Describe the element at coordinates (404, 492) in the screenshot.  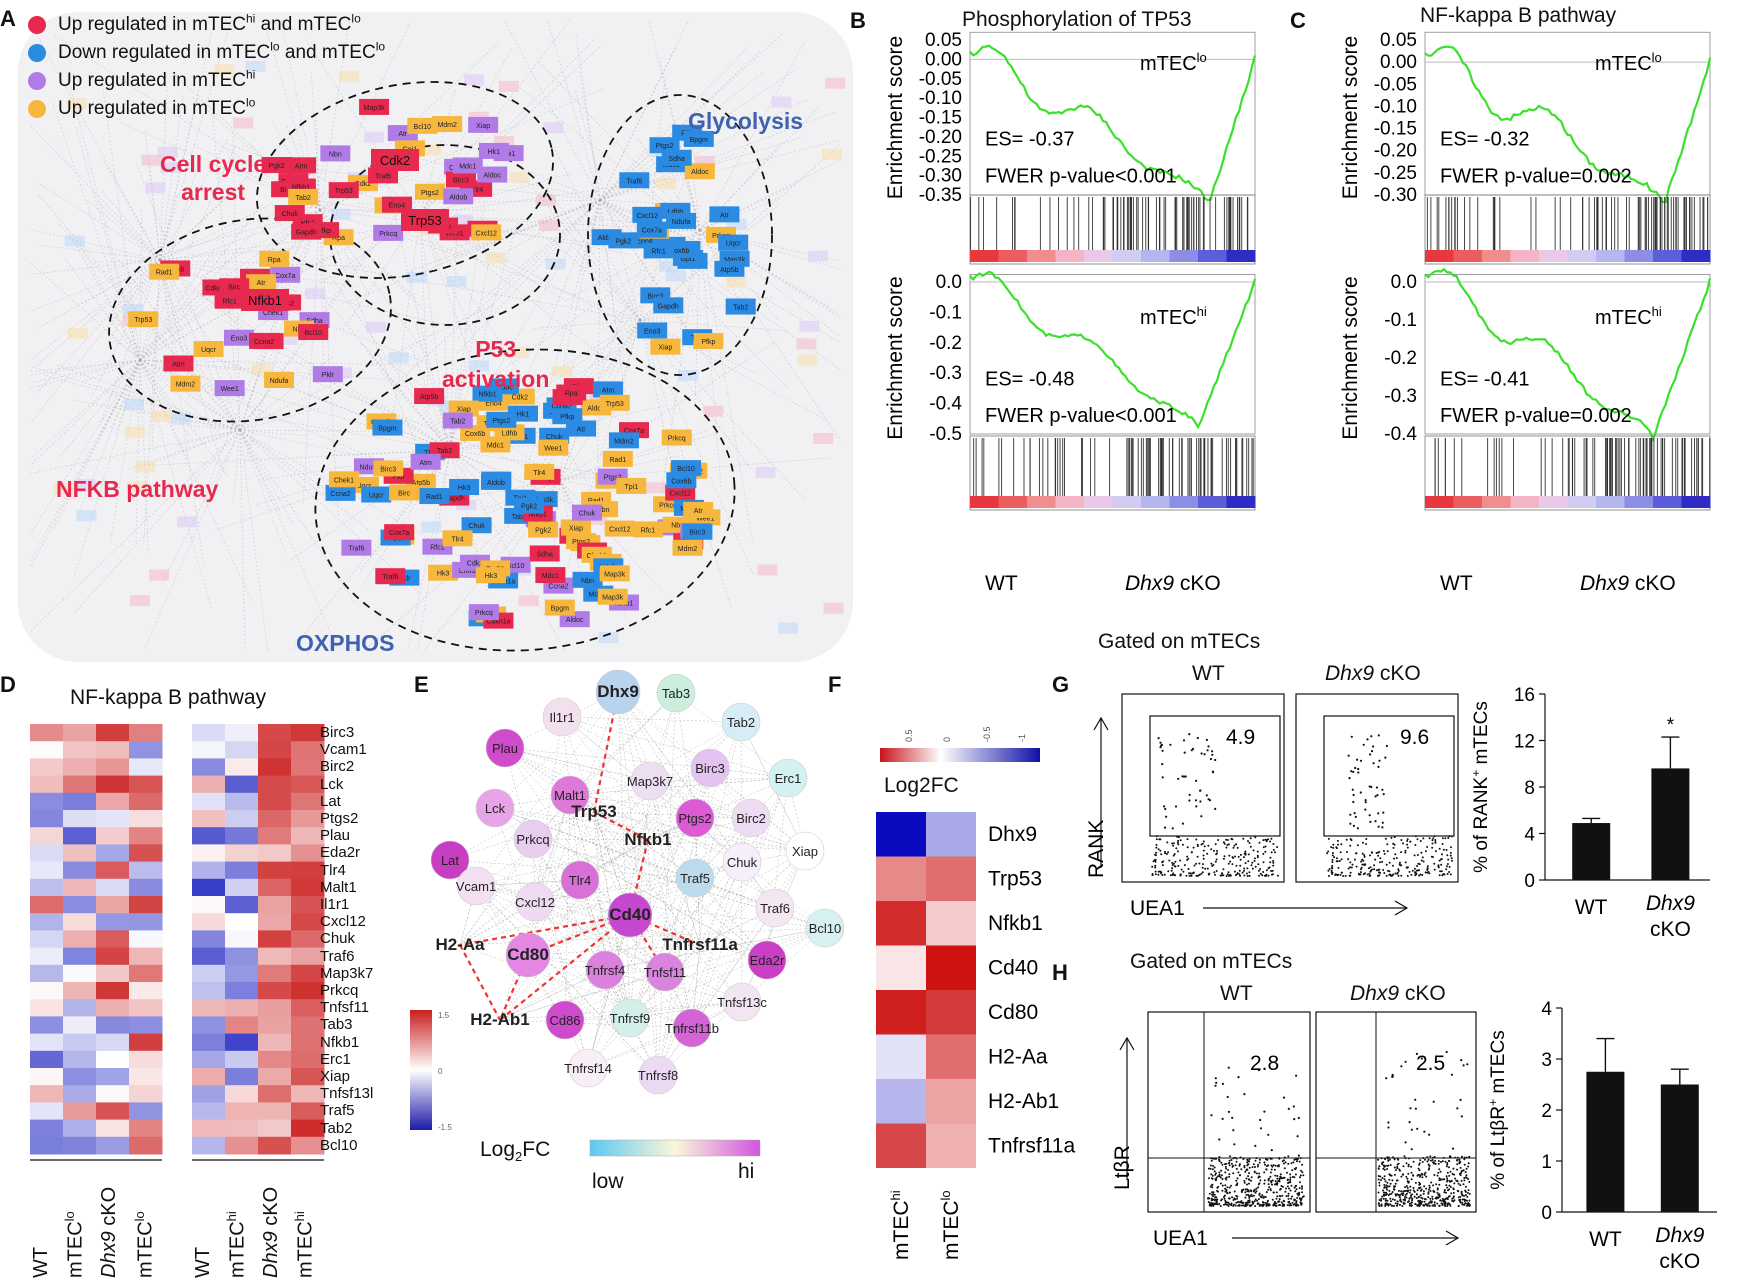
I see `network-node: Birc` at that location.